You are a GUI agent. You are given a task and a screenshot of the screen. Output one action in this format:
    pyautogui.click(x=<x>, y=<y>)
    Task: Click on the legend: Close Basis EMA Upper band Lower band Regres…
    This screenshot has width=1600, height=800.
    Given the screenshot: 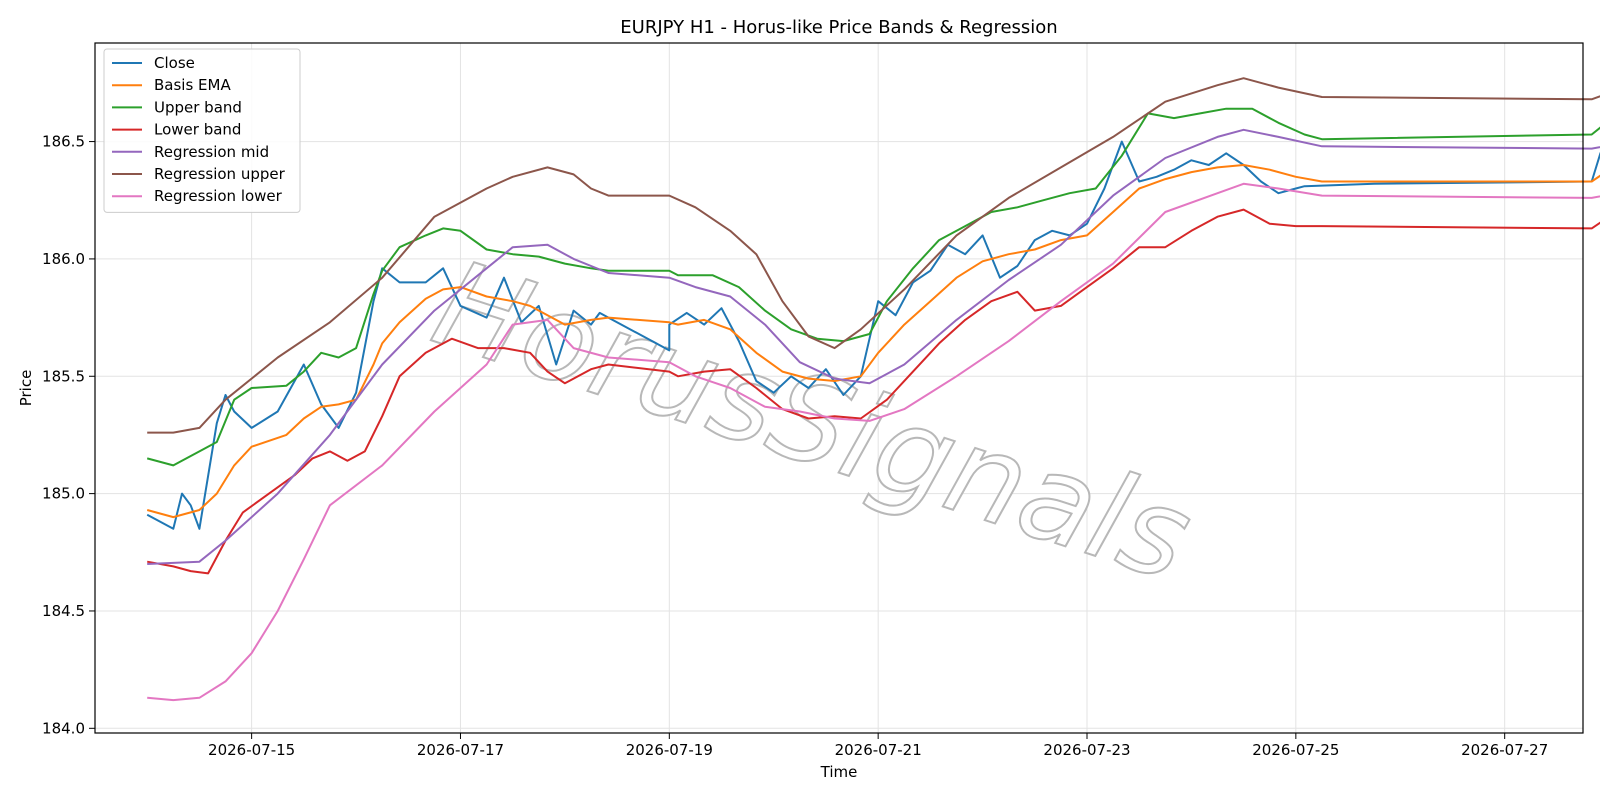 What is the action you would take?
    pyautogui.click(x=202, y=130)
    